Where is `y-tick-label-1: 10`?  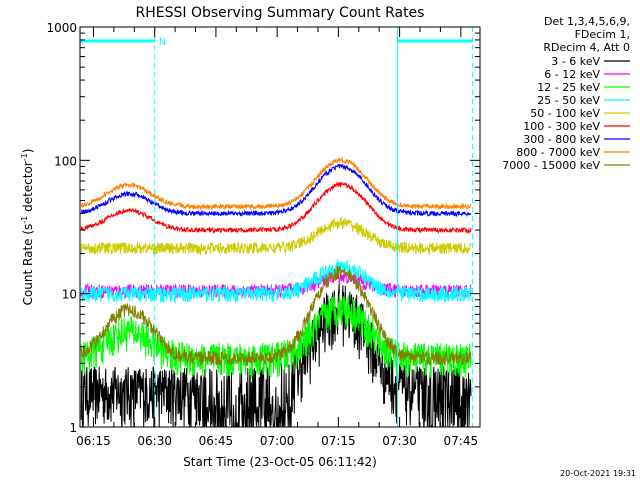 y-tick-label-1: 10 is located at coordinates (69, 295).